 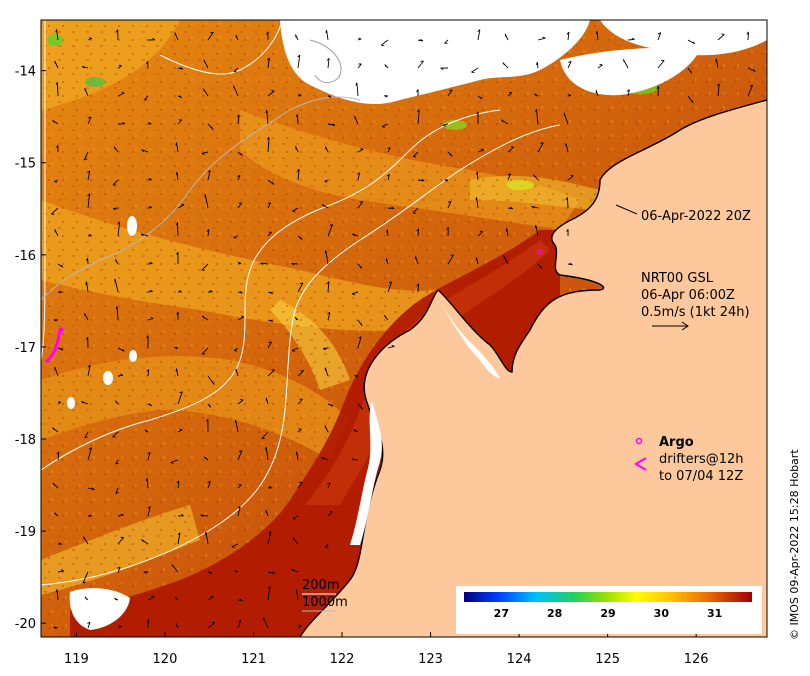 What do you see at coordinates (540, 252) in the screenshot?
I see `argo-float-marker` at bounding box center [540, 252].